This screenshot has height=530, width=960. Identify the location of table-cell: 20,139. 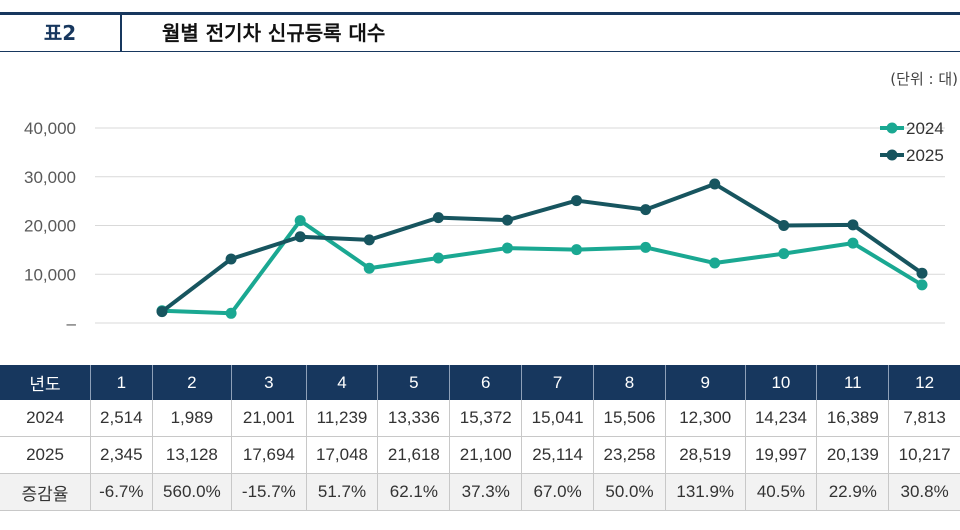
(852, 455).